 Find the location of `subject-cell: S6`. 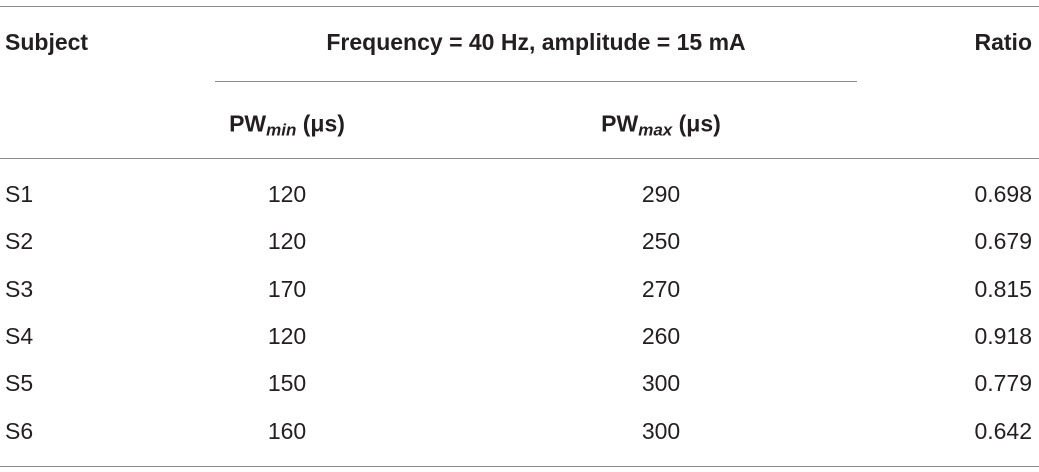

subject-cell: S6 is located at coordinates (19, 430).